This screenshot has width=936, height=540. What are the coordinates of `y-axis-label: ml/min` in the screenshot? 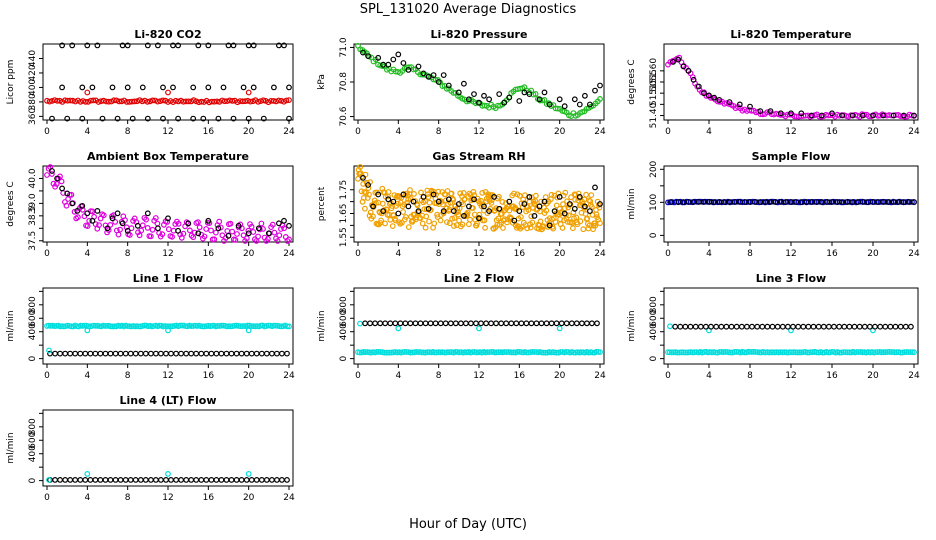 It's located at (632, 325).